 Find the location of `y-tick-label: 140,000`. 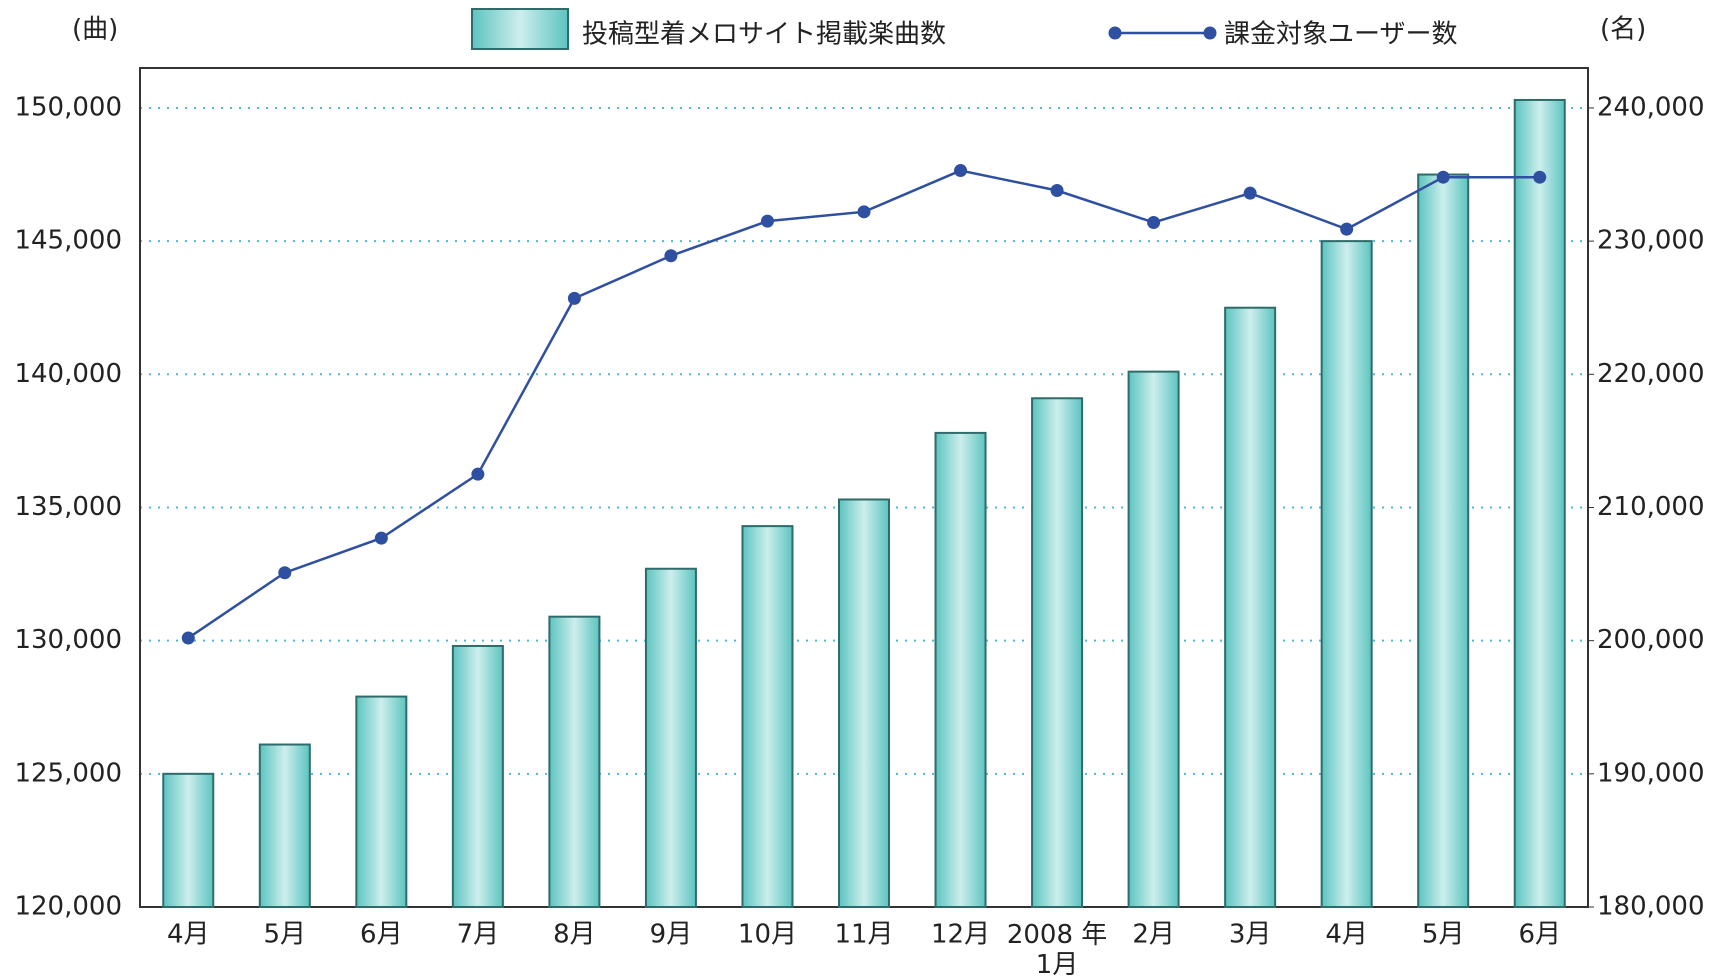

y-tick-label: 140,000 is located at coordinates (68, 374).